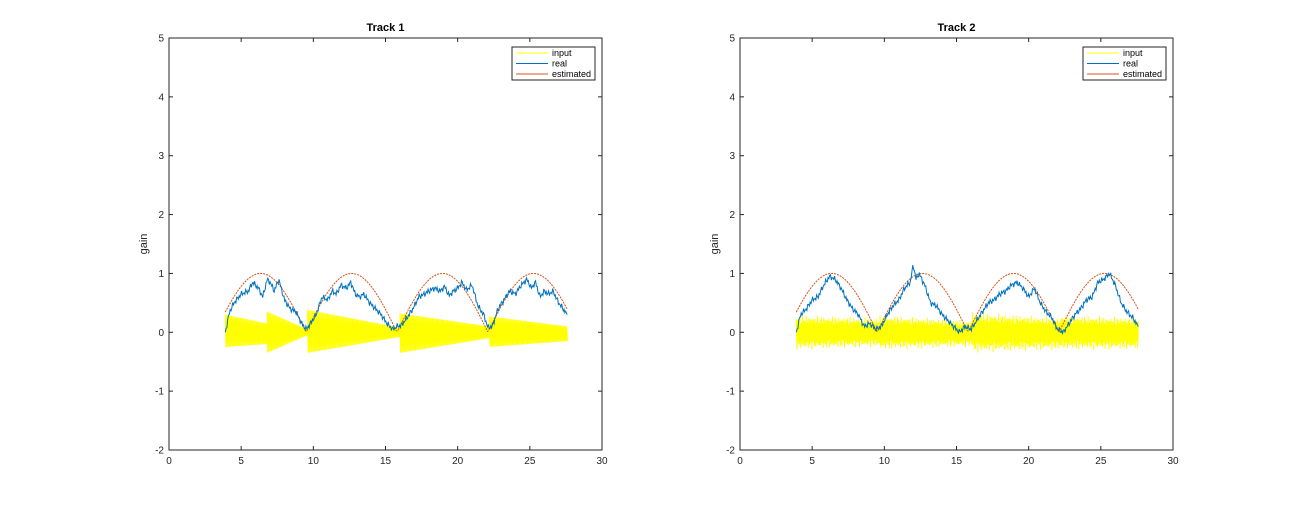 The height and width of the screenshot is (511, 1298). Describe the element at coordinates (386, 28) in the screenshot. I see `chart-title: Track 1` at that location.